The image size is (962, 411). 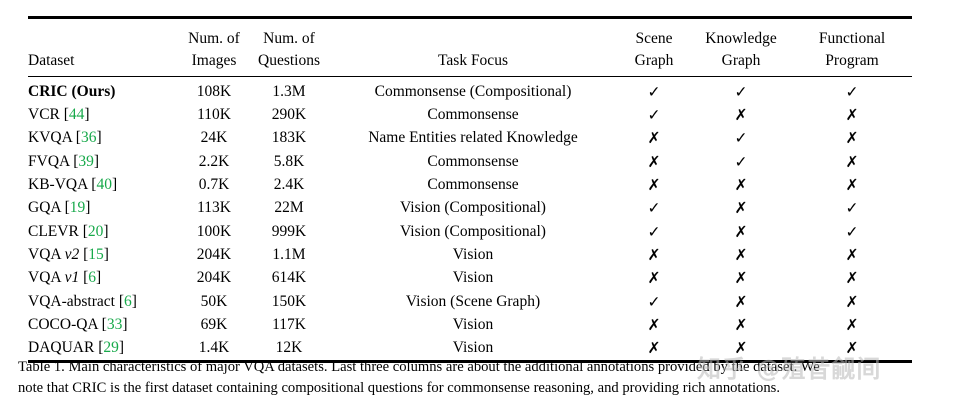 I want to click on citation-link: 29, so click(x=111, y=348).